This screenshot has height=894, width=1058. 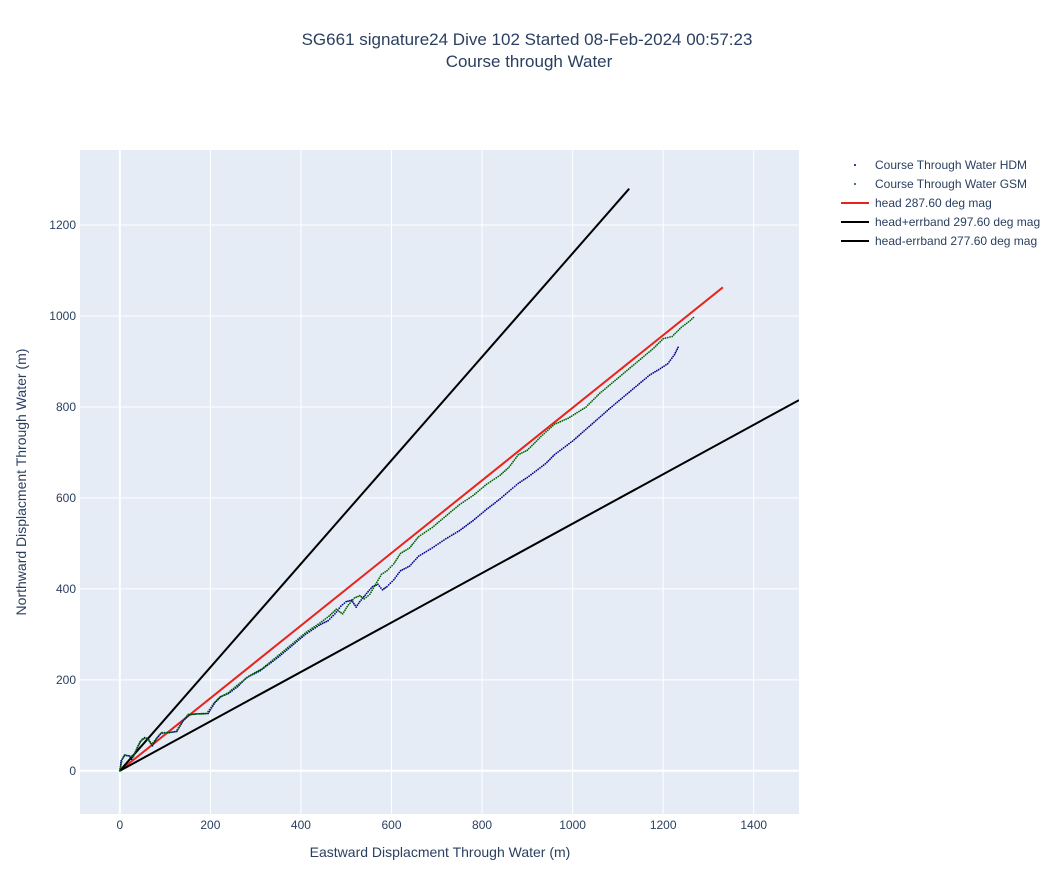 What do you see at coordinates (916, 203) in the screenshot?
I see `legend-item-head-287-60-deg-mag: head 287.60 deg mag` at bounding box center [916, 203].